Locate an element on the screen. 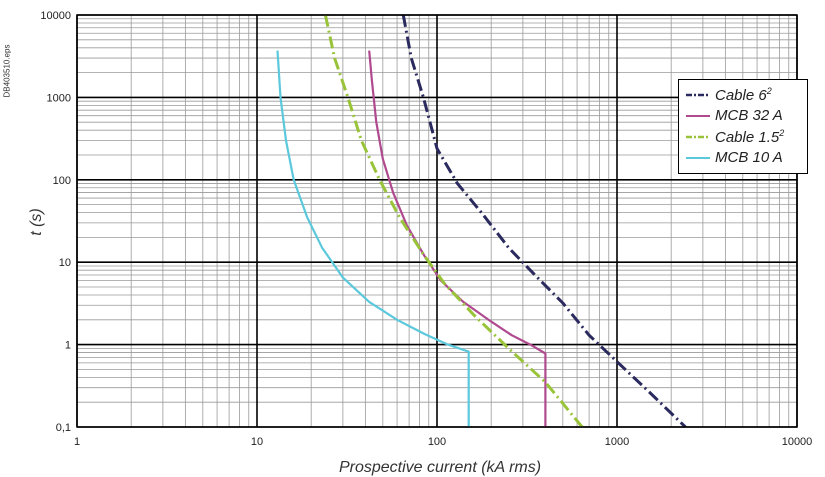  legend-label: Cable 1.52 is located at coordinates (749, 137).